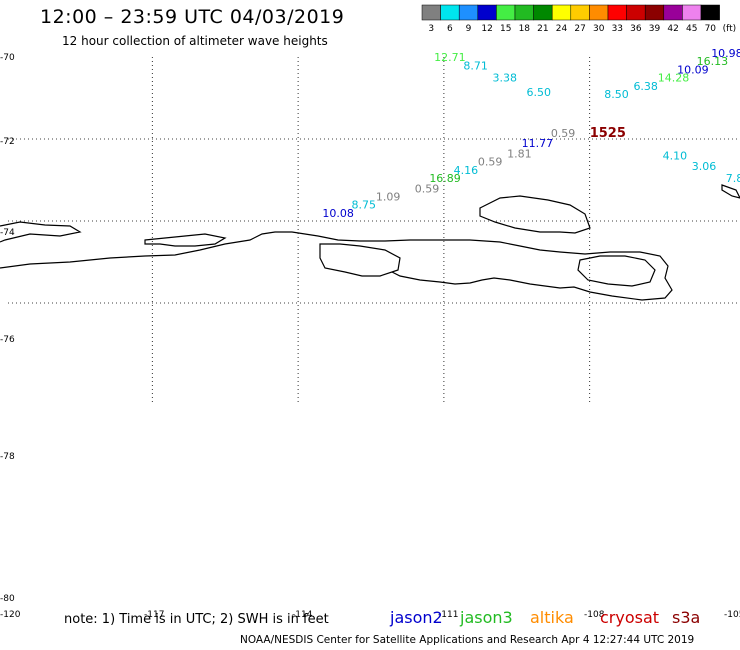 Image resolution: width=740 pixels, height=650 pixels. Describe the element at coordinates (302, 615) in the screenshot. I see `lon-tick-label: -114` at that location.